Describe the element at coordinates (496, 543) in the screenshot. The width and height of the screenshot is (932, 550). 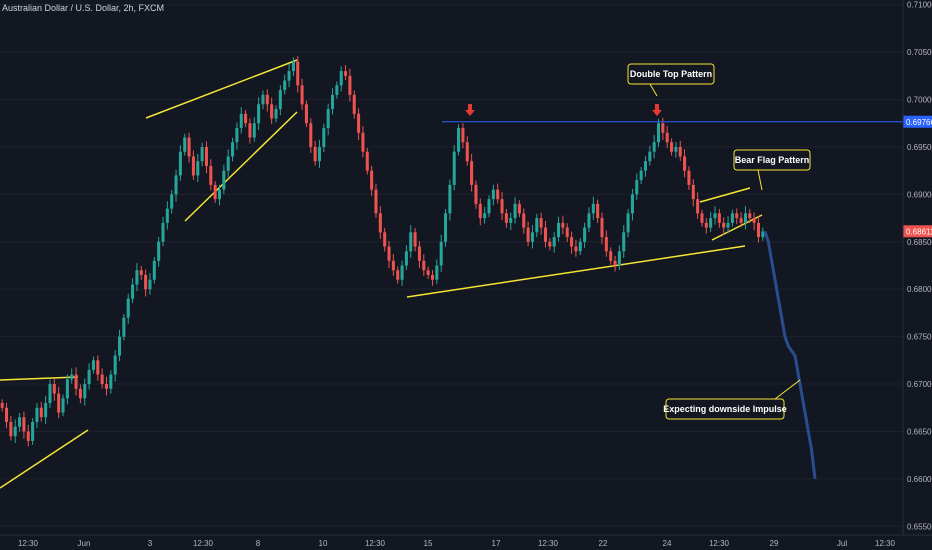
I see `time-tick-label: 17` at that location.